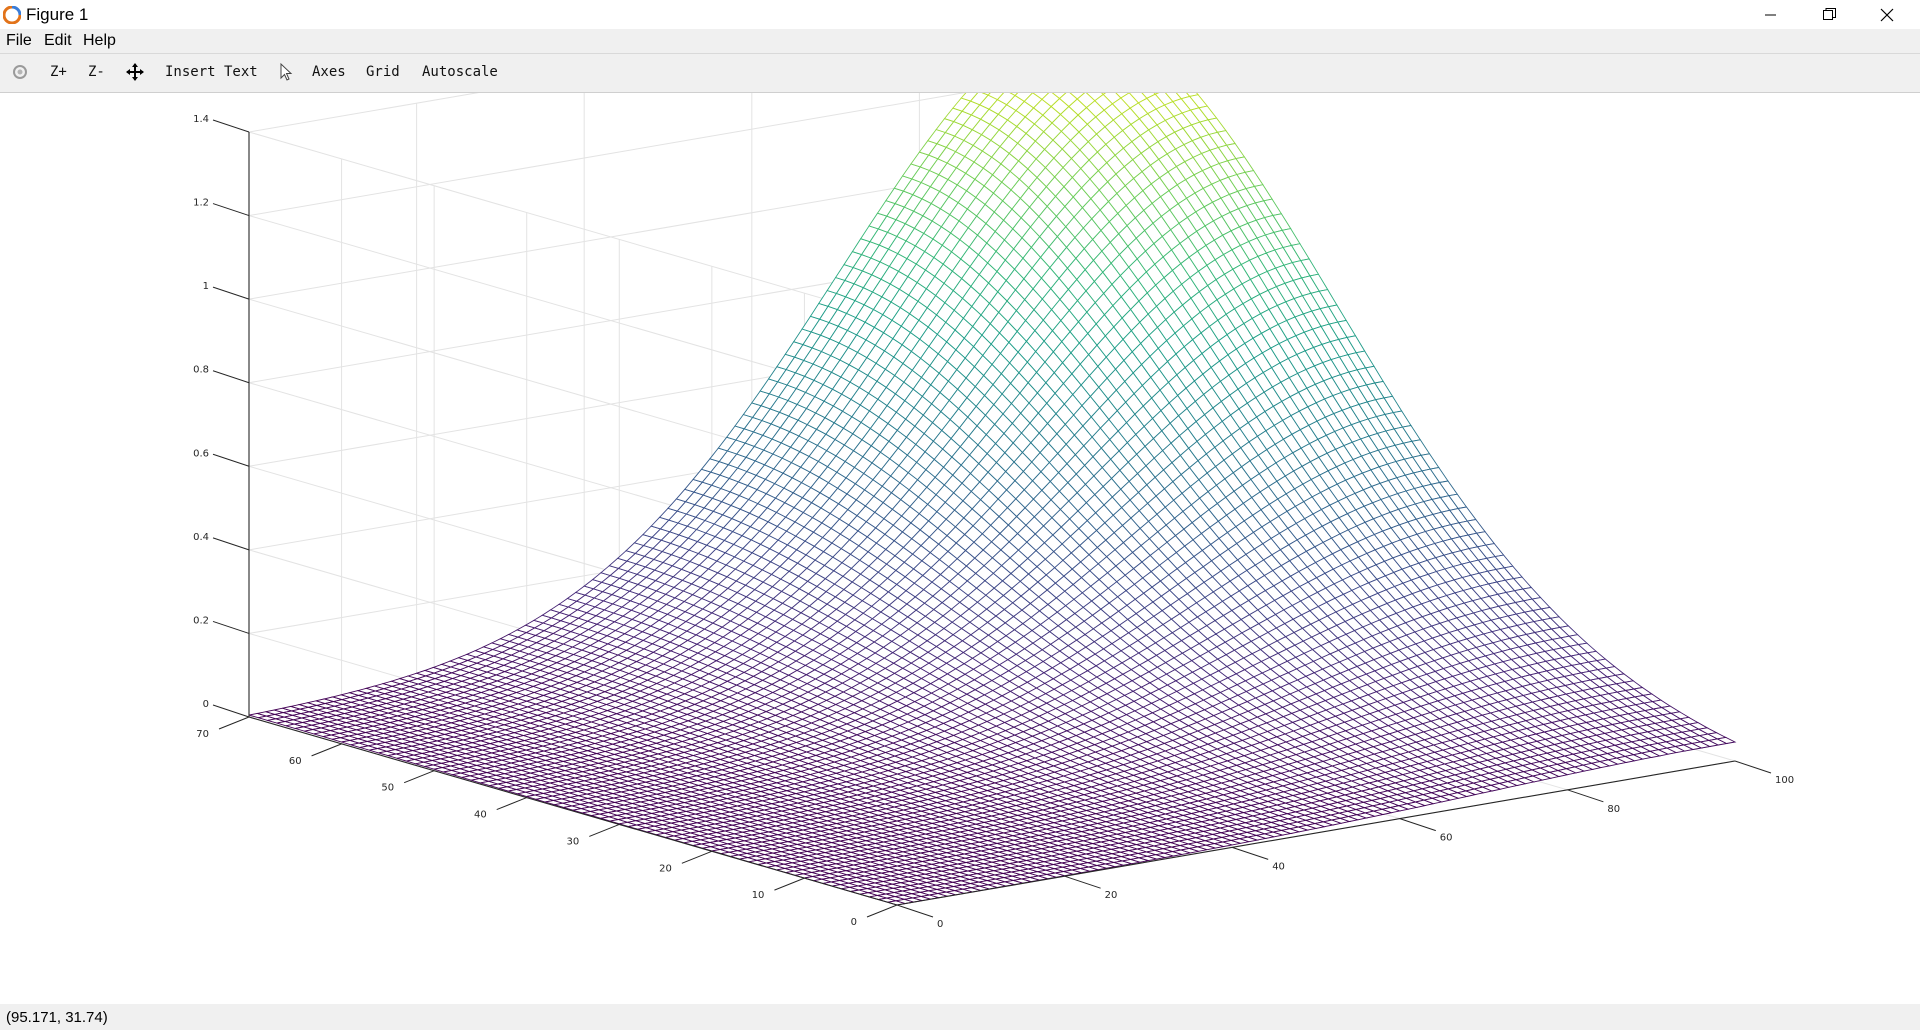 Image resolution: width=1920 pixels, height=1030 pixels. I want to click on title-bar: Figure 1, so click(960, 14).